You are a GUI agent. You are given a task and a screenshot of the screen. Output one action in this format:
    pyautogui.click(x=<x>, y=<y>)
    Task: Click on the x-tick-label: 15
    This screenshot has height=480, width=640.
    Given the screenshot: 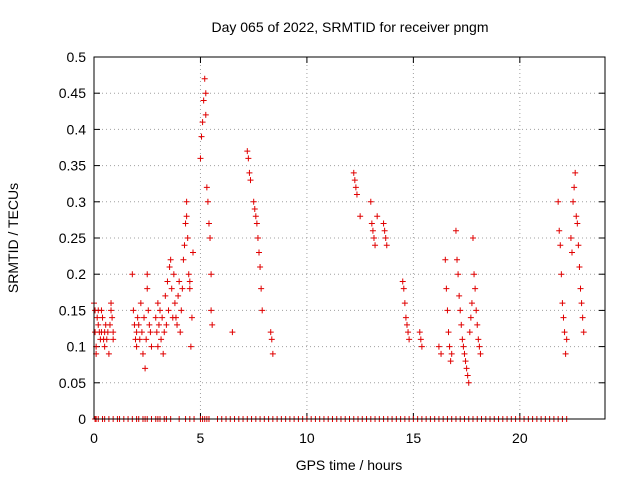 What is the action you would take?
    pyautogui.click(x=414, y=438)
    